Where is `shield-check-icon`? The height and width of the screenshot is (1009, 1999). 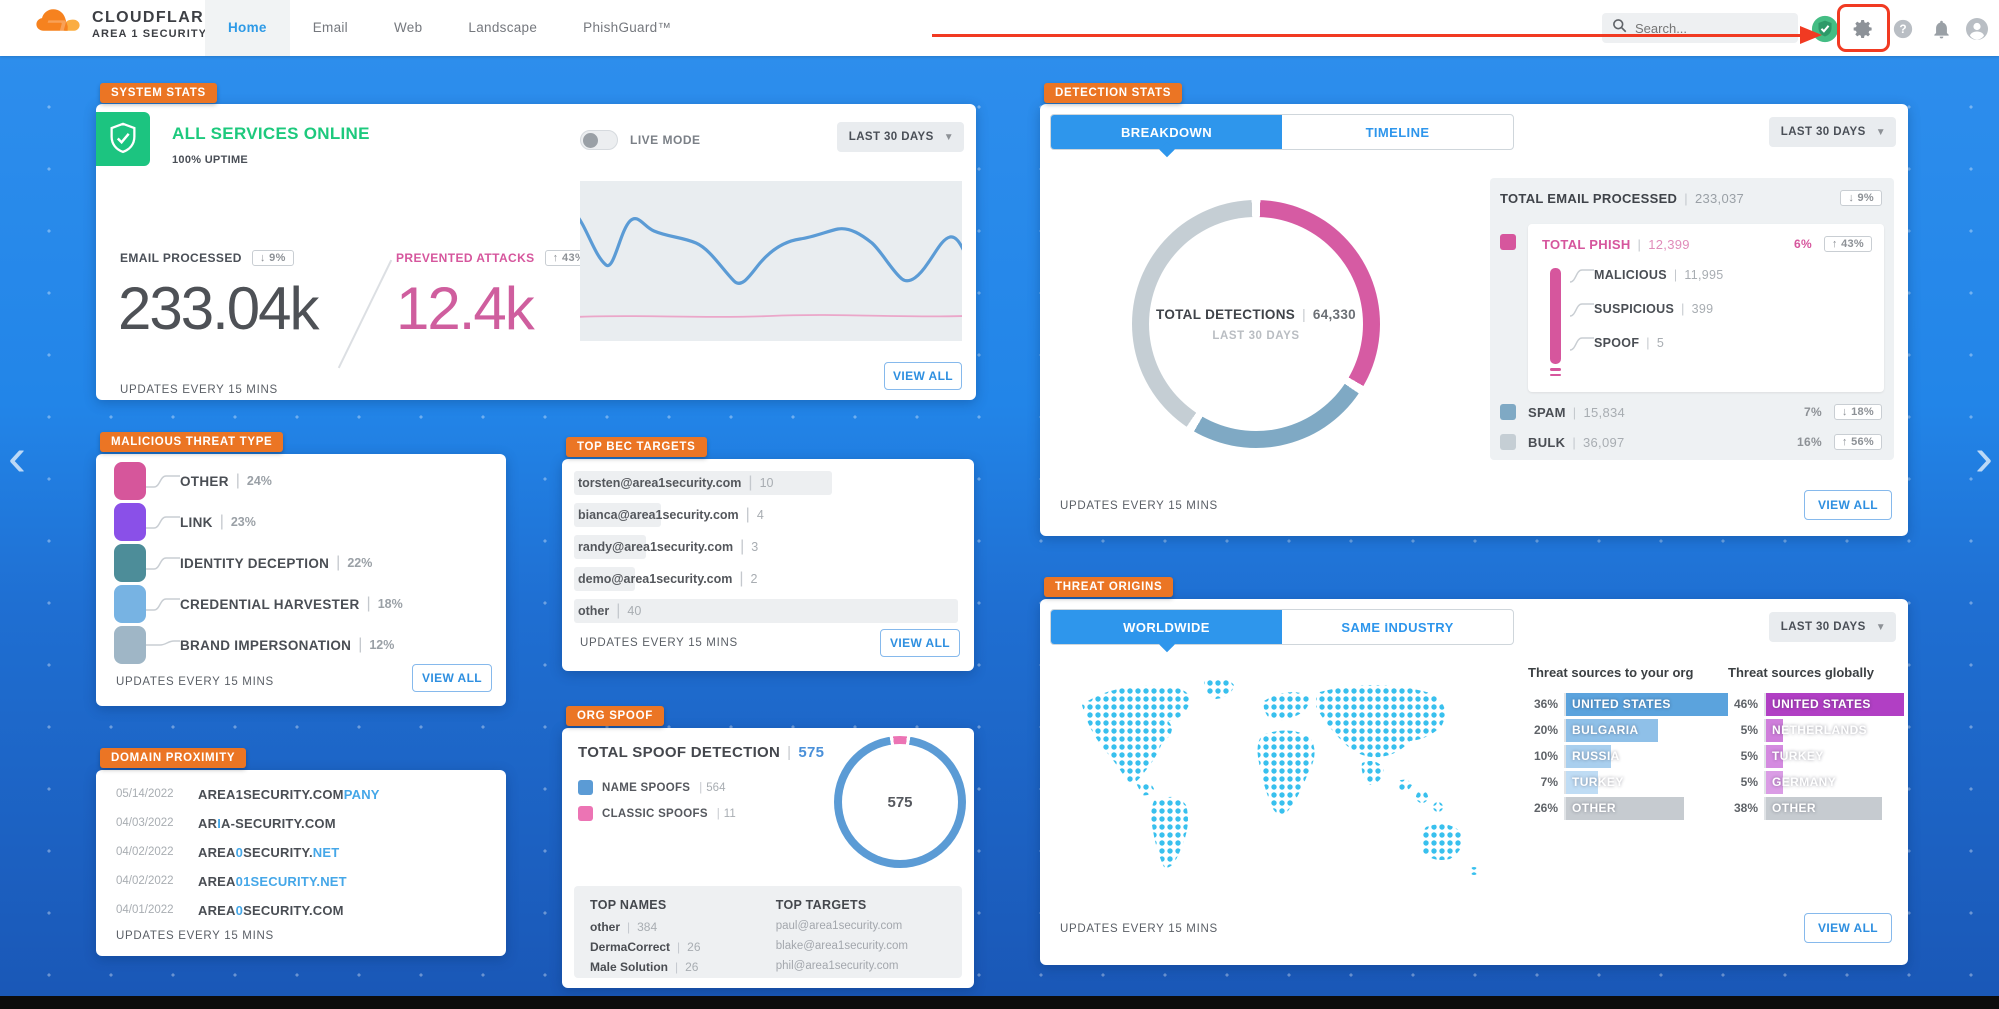
shield-check-icon is located at coordinates (123, 139).